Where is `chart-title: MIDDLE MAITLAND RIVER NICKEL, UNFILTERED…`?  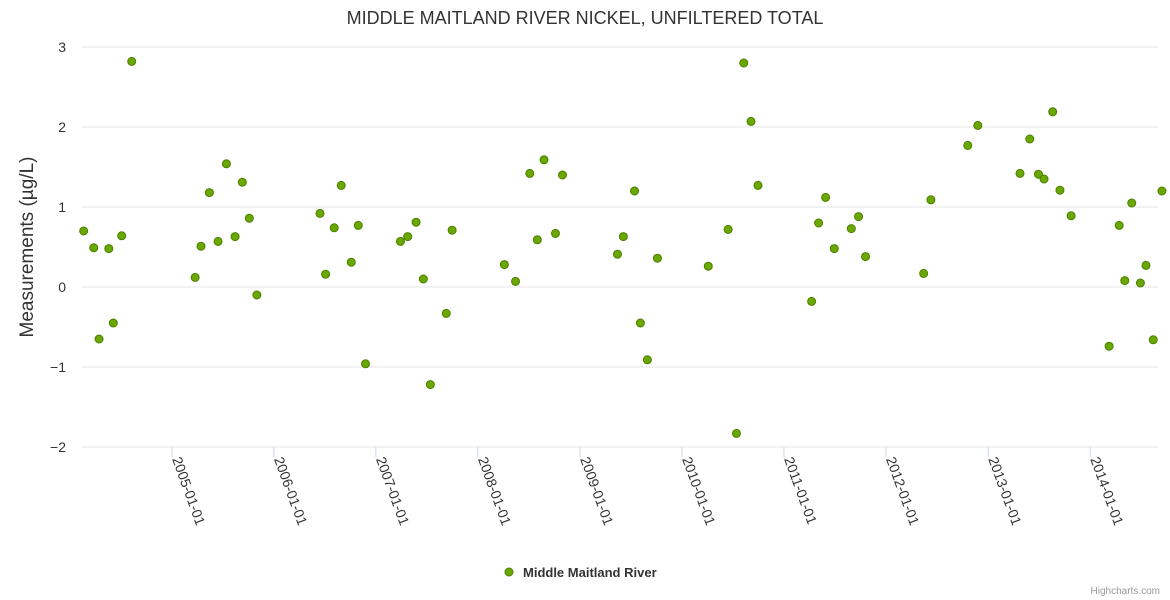
chart-title: MIDDLE MAITLAND RIVER NICKEL, UNFILTERED… is located at coordinates (585, 18).